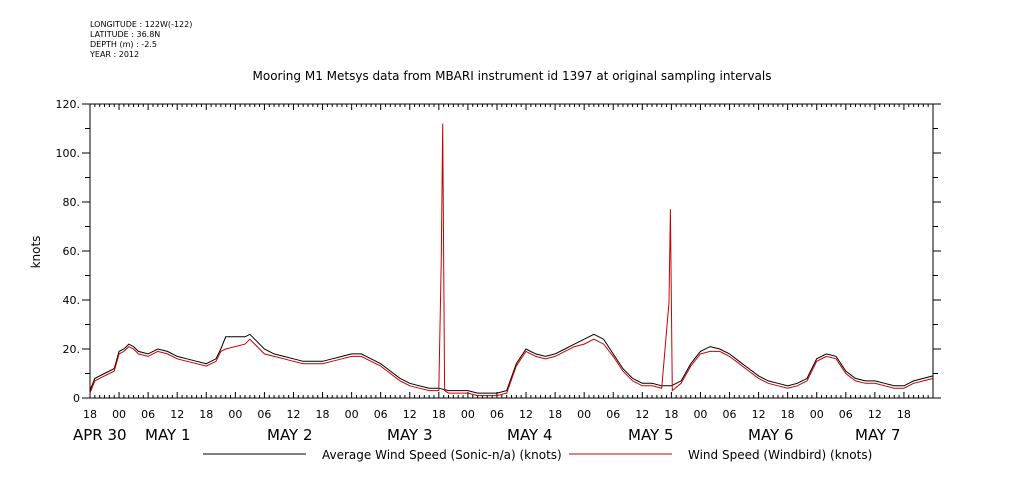 This screenshot has width=1009, height=504. I want to click on legend-label-average-wind: Average Wind Speed (Sonic-n/a) (knots), so click(442, 455).